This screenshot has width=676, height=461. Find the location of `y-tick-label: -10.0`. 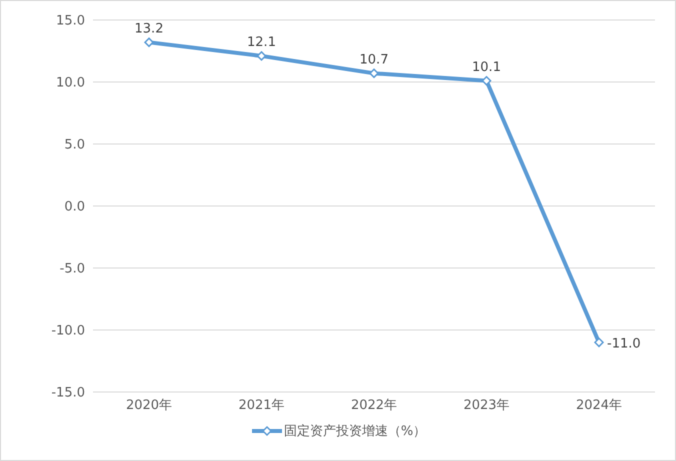

y-tick-label: -10.0 is located at coordinates (68, 331).